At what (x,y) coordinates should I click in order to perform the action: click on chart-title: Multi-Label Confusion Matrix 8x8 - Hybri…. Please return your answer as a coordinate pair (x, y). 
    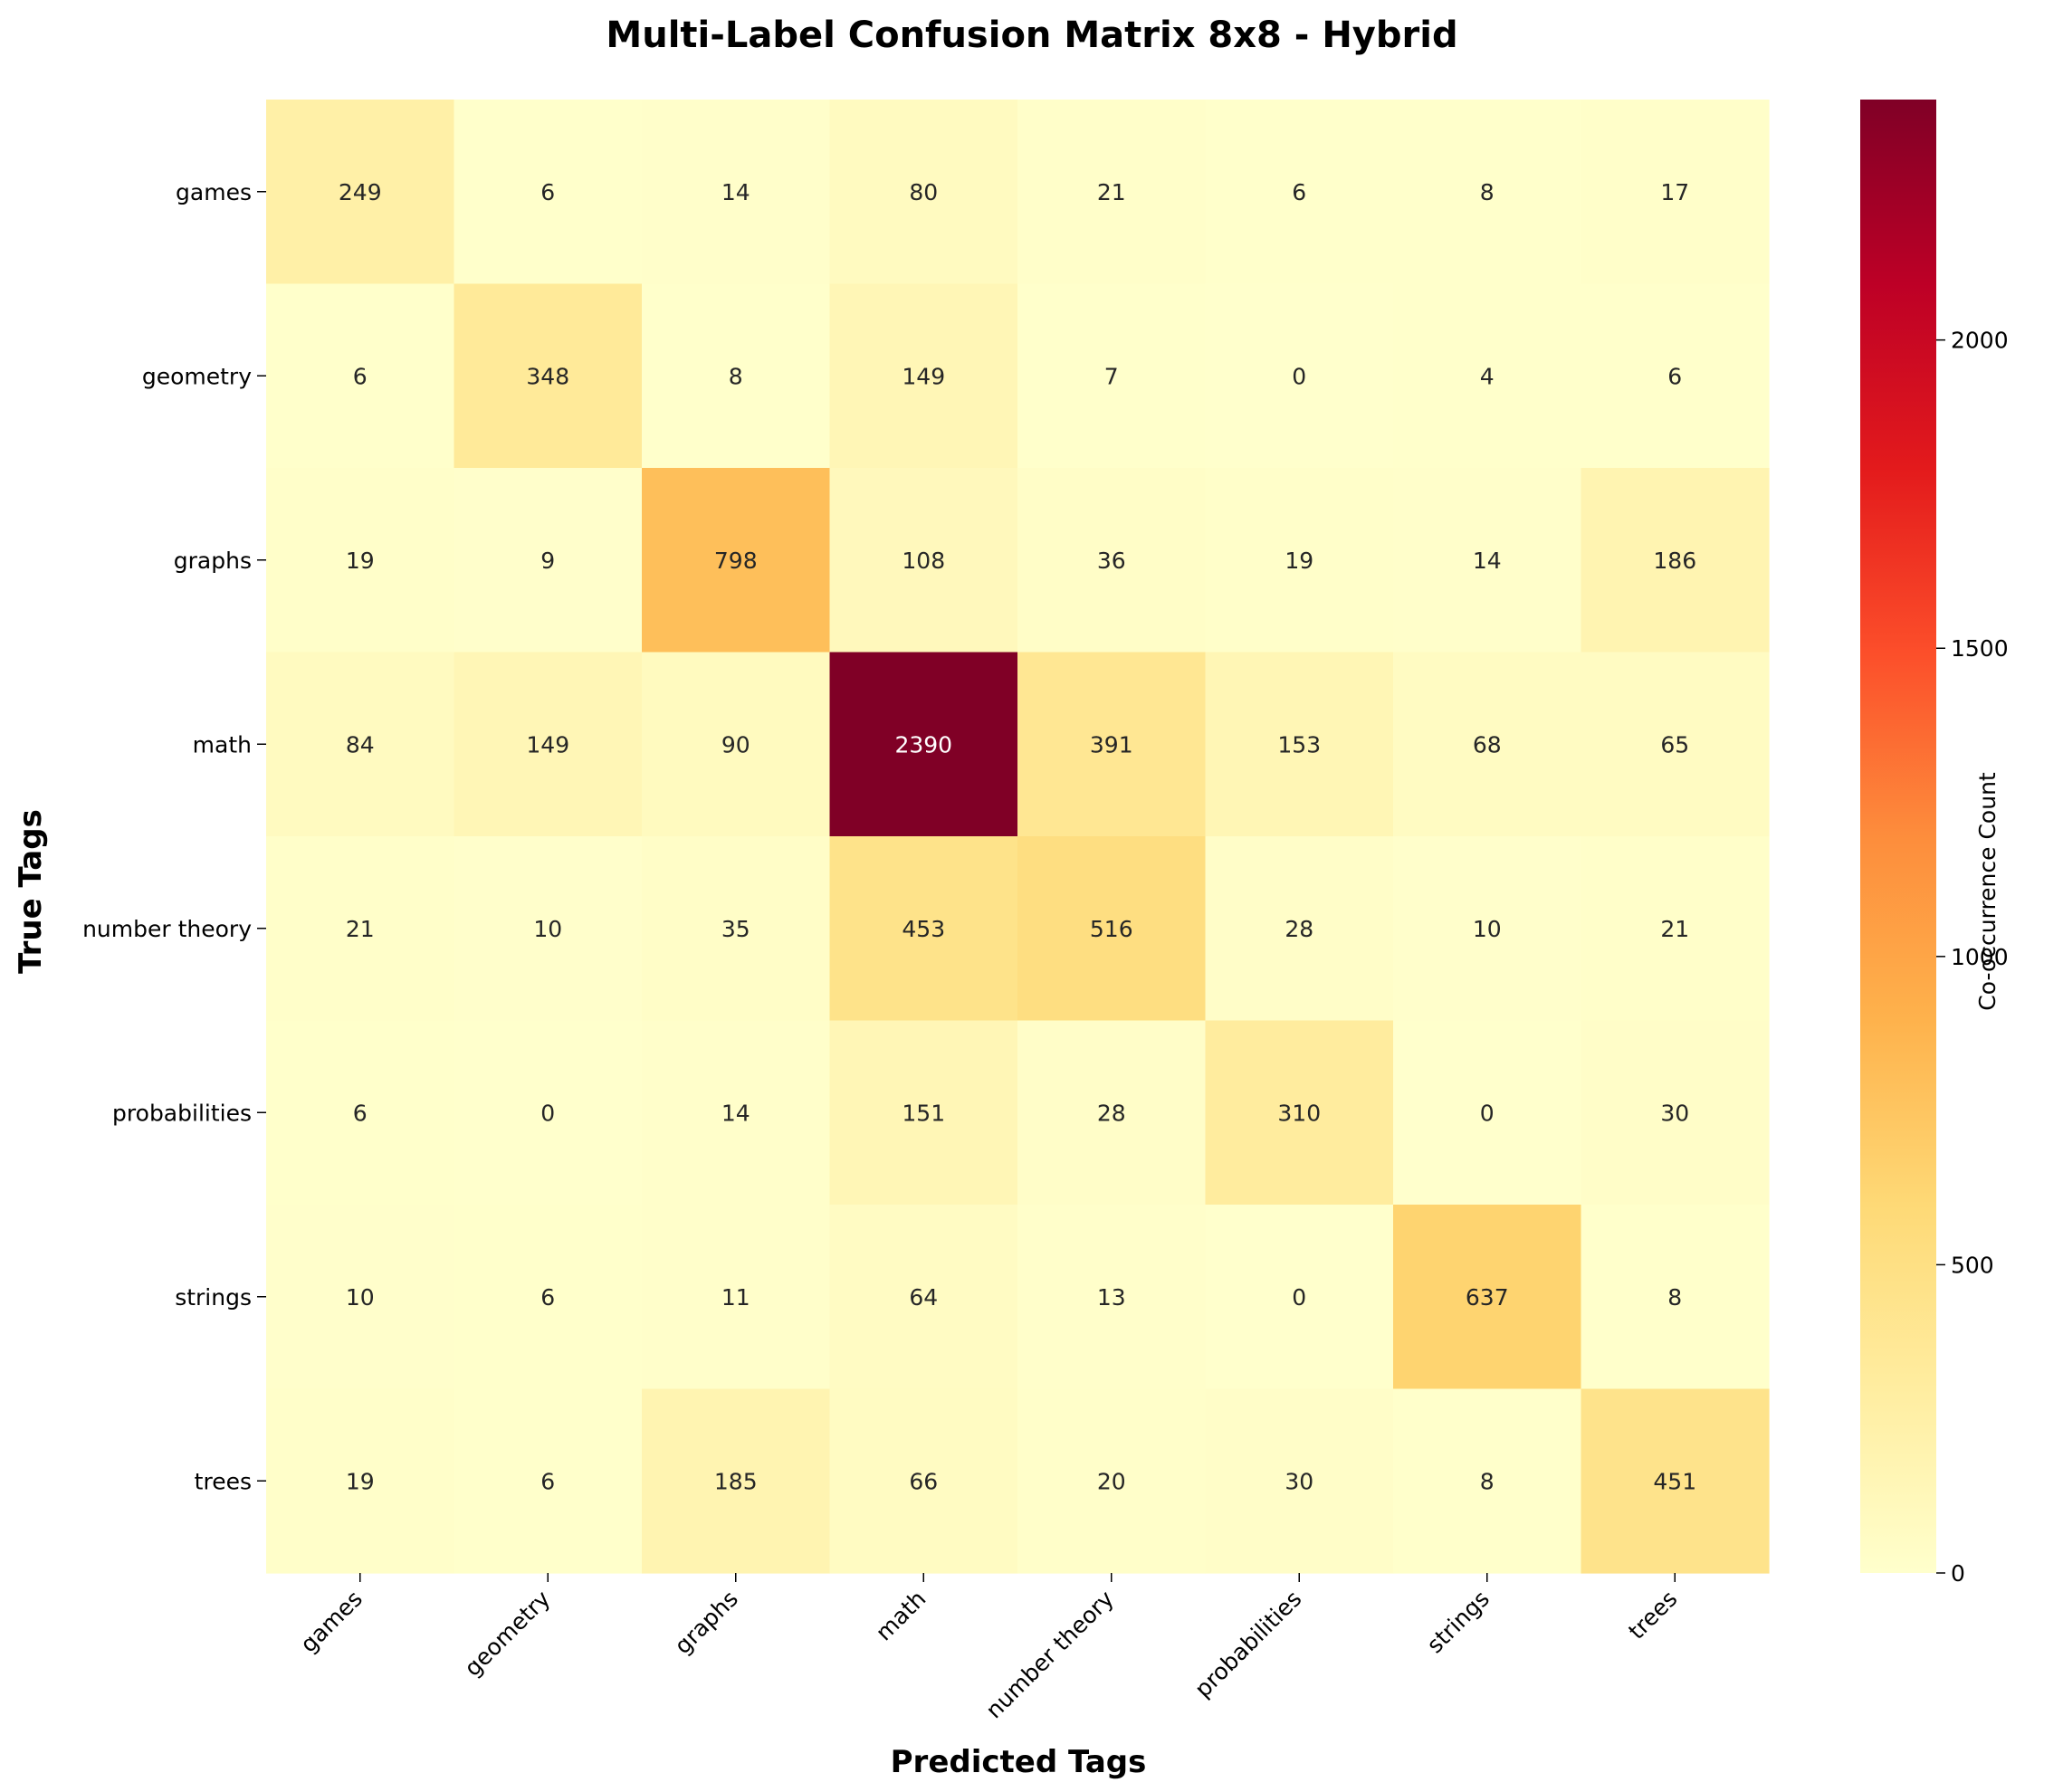
    Looking at the image, I should click on (1032, 35).